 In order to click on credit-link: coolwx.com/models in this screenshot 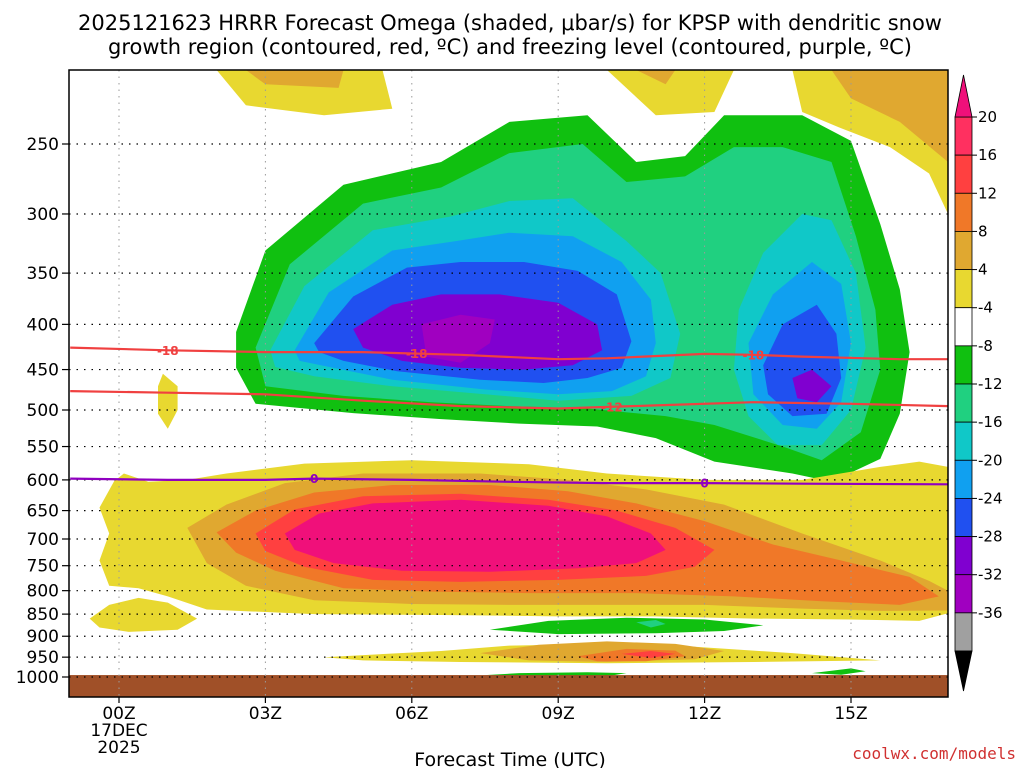, I will do `click(934, 753)`.